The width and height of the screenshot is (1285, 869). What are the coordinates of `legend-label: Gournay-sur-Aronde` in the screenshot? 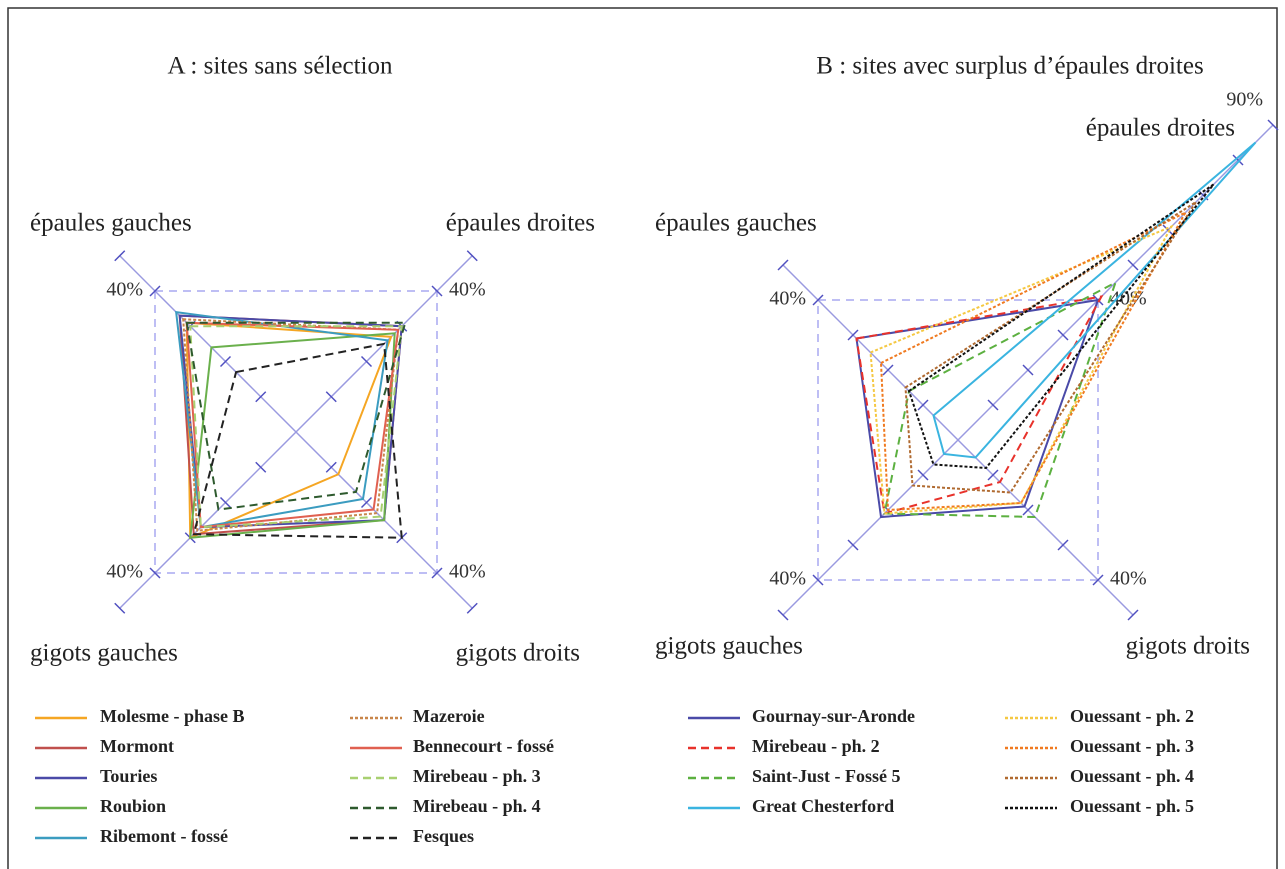 It's located at (833, 716).